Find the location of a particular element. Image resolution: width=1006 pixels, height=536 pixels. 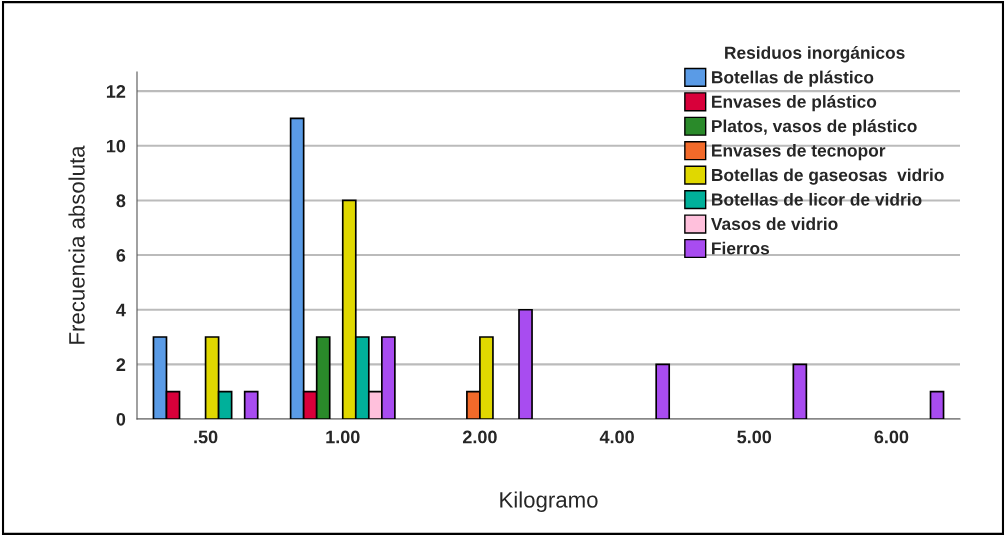

x-tick-label: 5.00 is located at coordinates (754, 437).